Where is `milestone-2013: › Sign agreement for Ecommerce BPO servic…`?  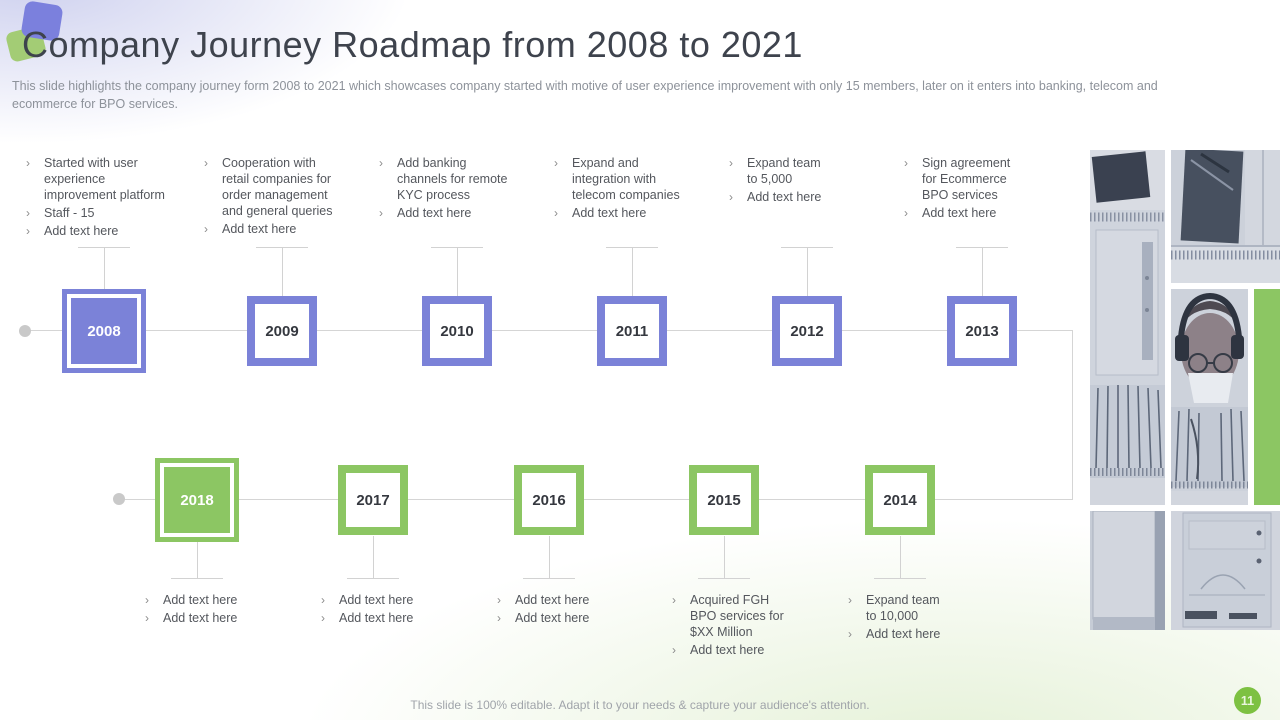
milestone-2013: › Sign agreement for Ecommerce BPO servic… is located at coordinates (982, 275).